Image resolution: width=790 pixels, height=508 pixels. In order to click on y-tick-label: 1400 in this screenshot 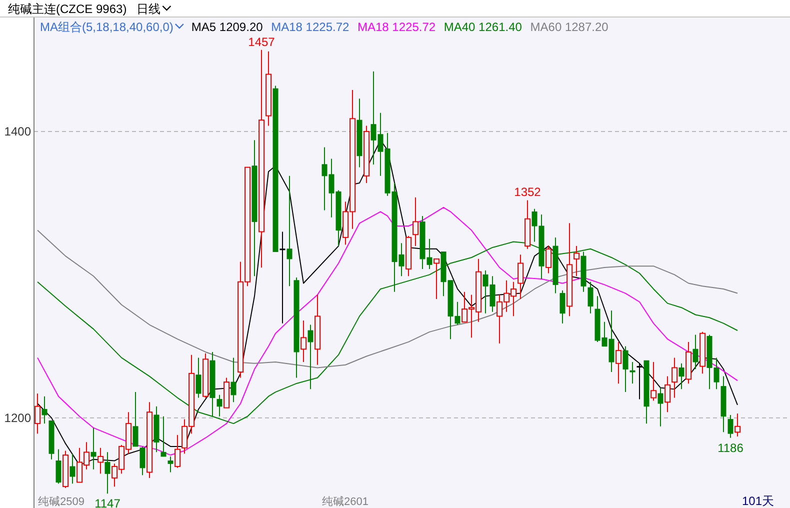, I will do `click(18, 131)`.